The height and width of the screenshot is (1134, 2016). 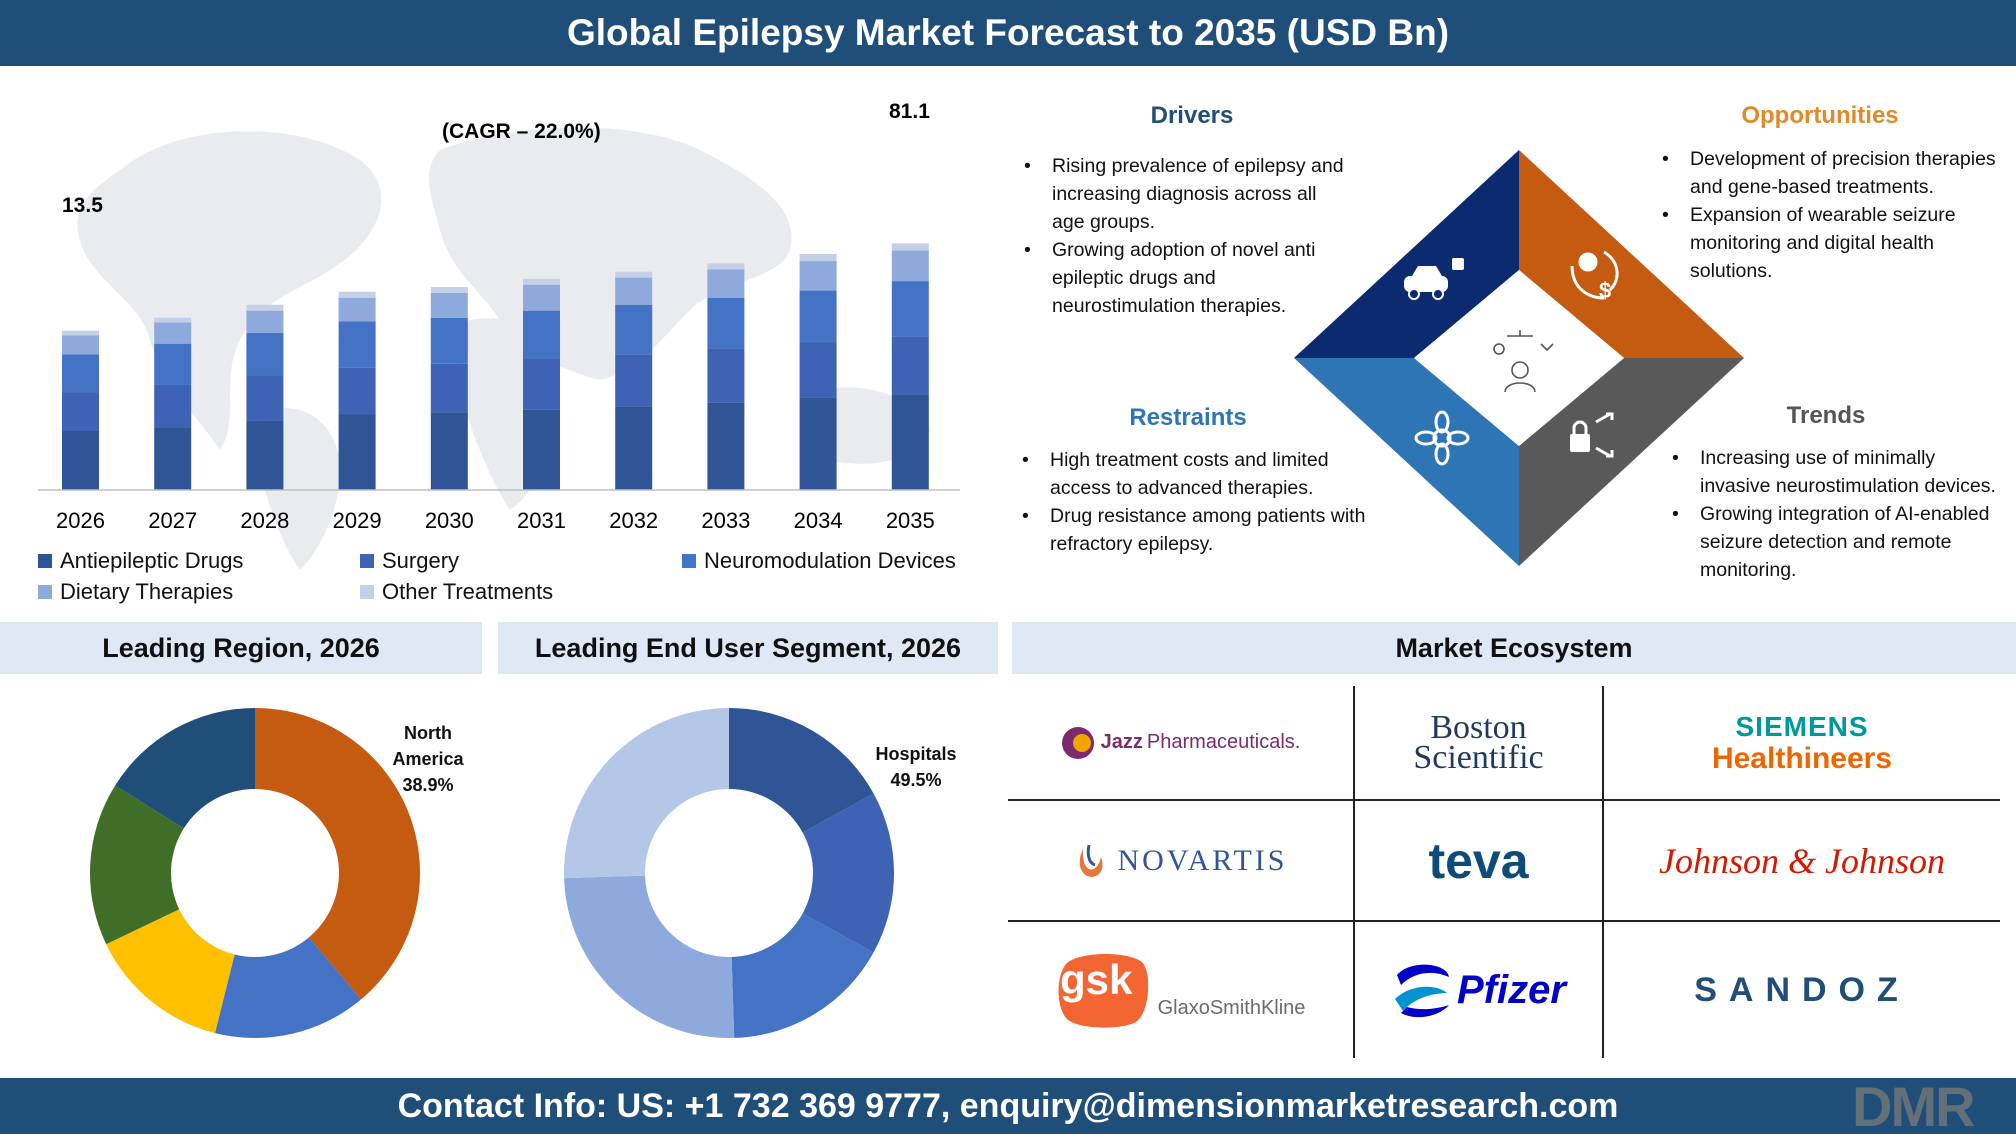 I want to click on drivers-diamond: $, so click(x=1519, y=358).